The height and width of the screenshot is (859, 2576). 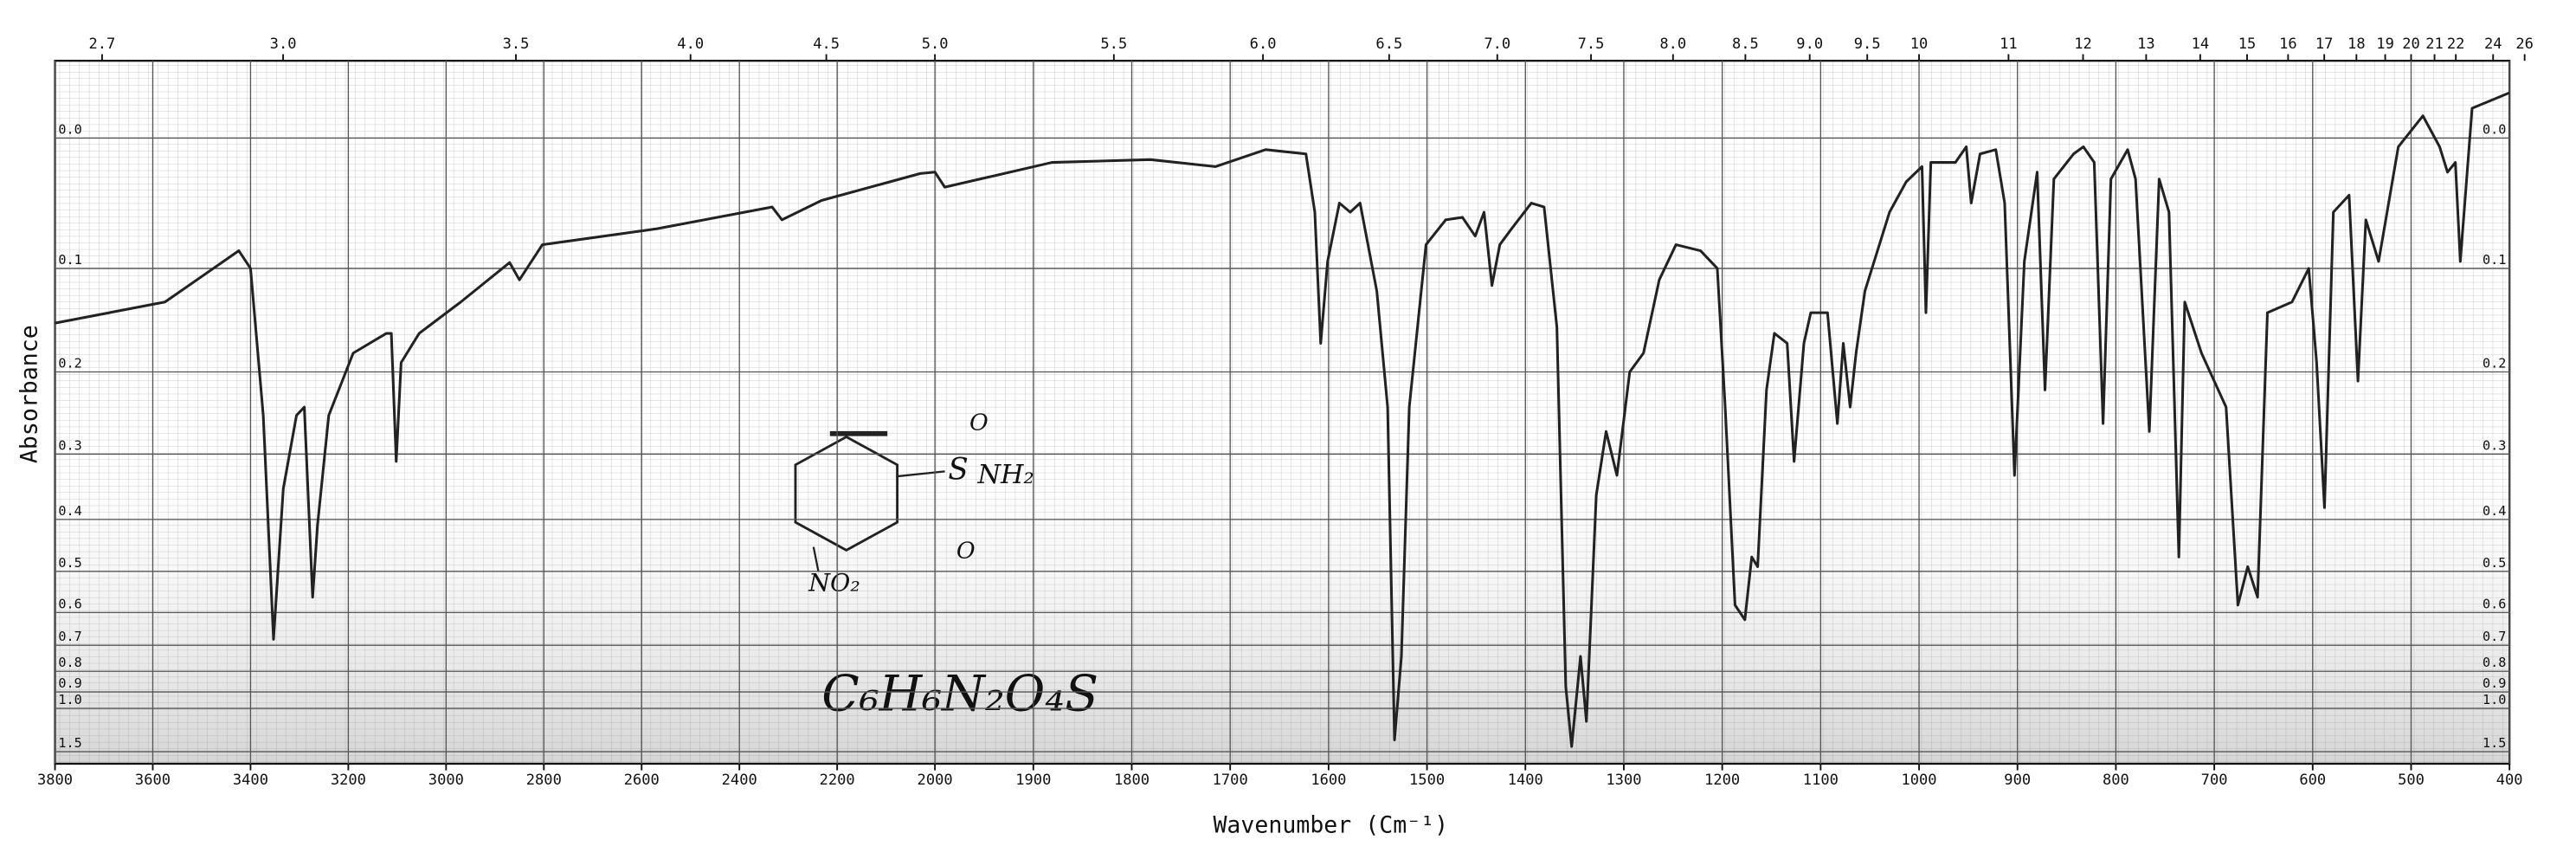 What do you see at coordinates (1591, 45) in the screenshot?
I see `x2-tick-label: 7.5` at bounding box center [1591, 45].